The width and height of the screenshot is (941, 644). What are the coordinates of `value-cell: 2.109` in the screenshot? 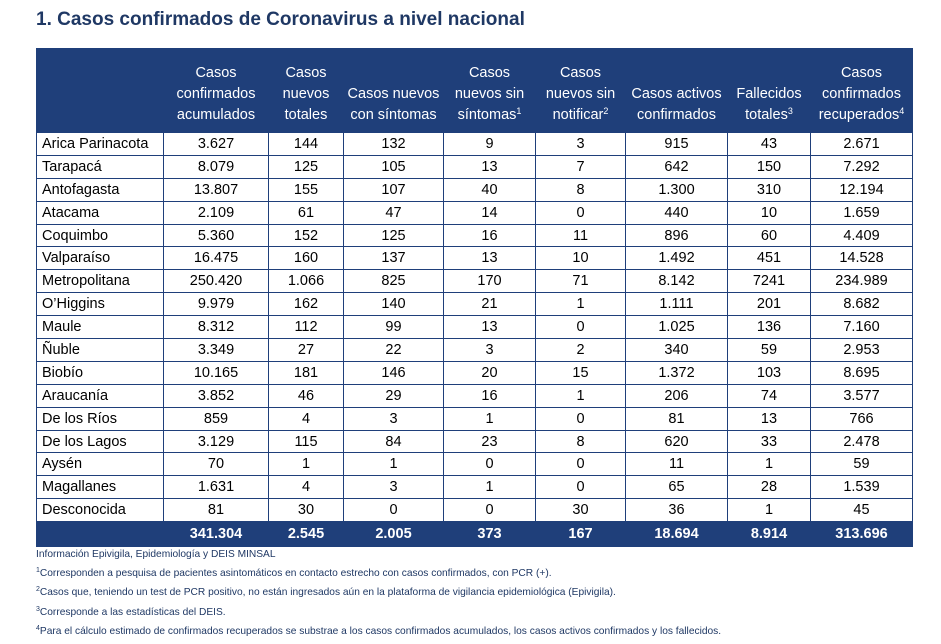 It's located at (216, 212).